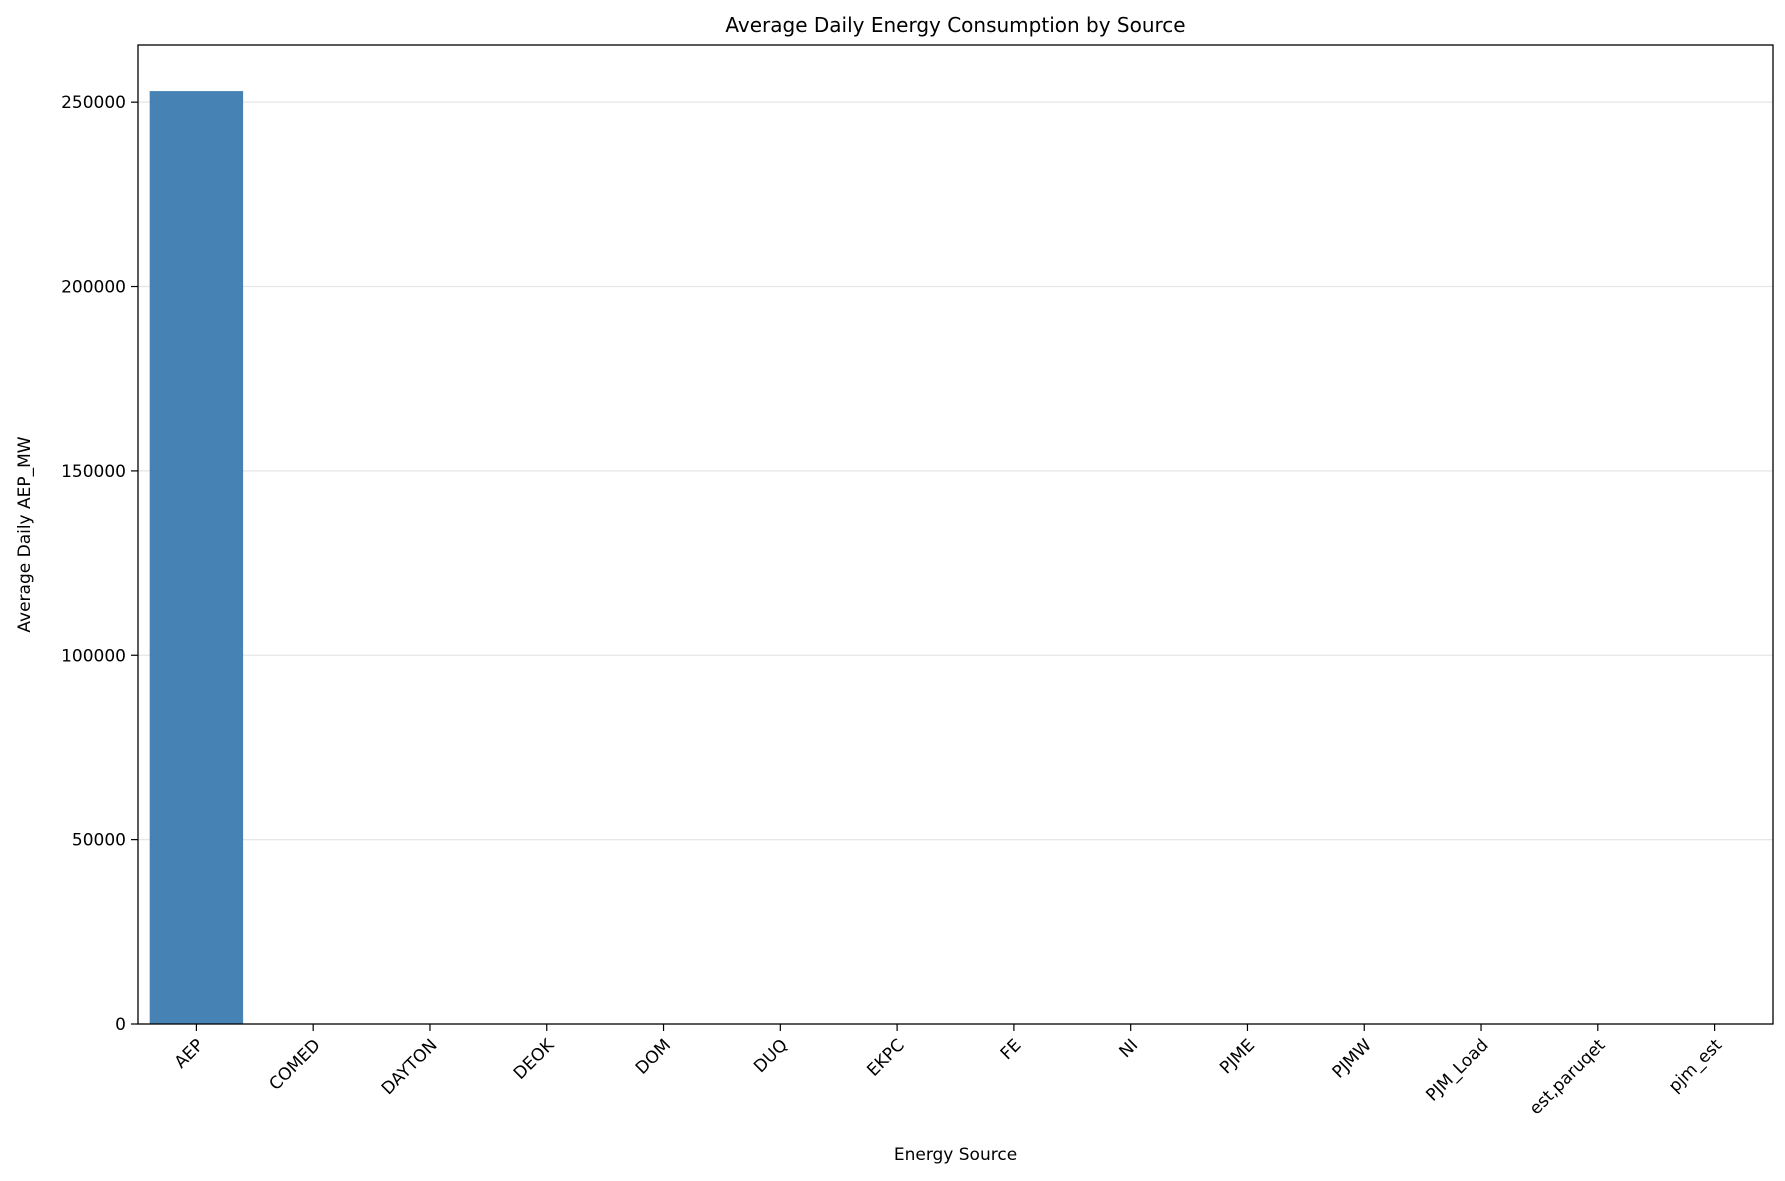 This screenshot has height=1181, width=1785. I want to click on y-tick-label: 150000, so click(93, 472).